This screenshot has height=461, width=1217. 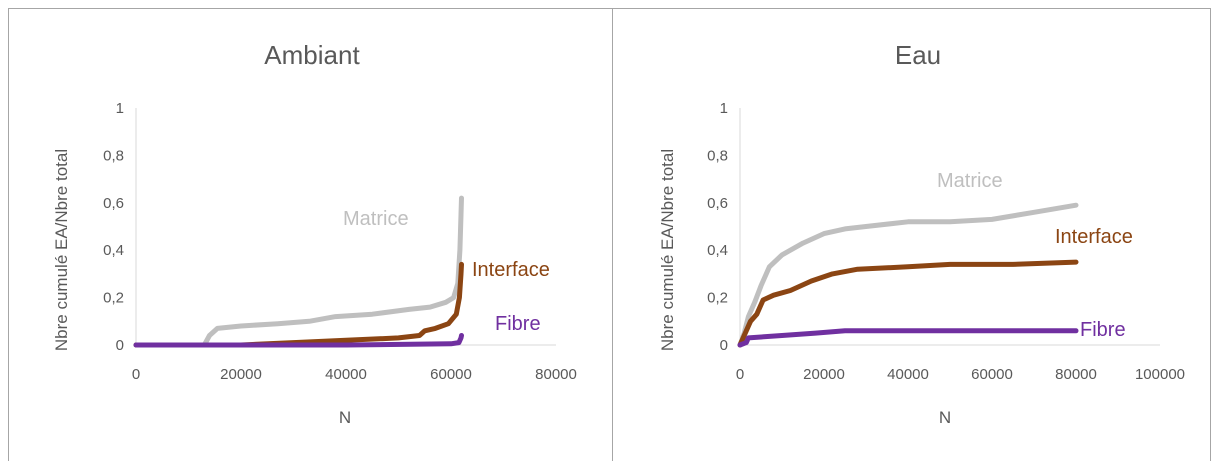 What do you see at coordinates (312, 55) in the screenshot?
I see `chart-title: Ambiant` at bounding box center [312, 55].